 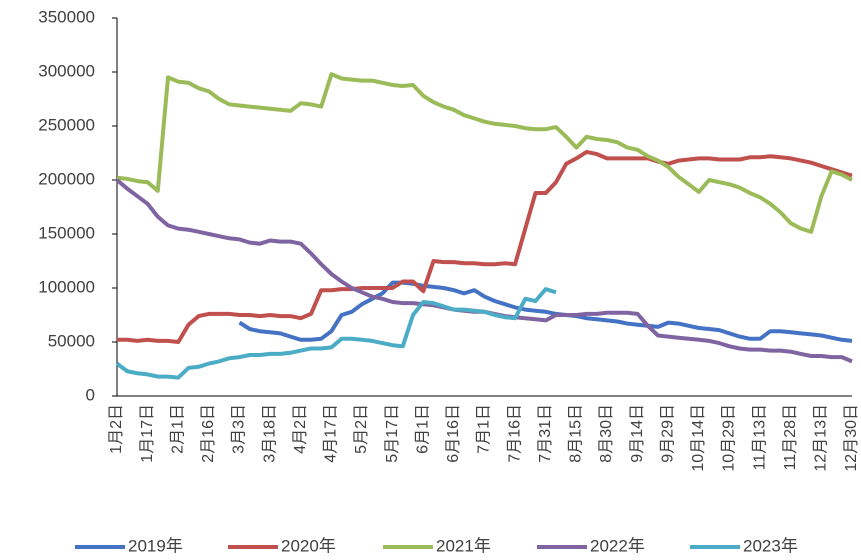 I want to click on x-tick-label: 7月1日, so click(x=484, y=429).